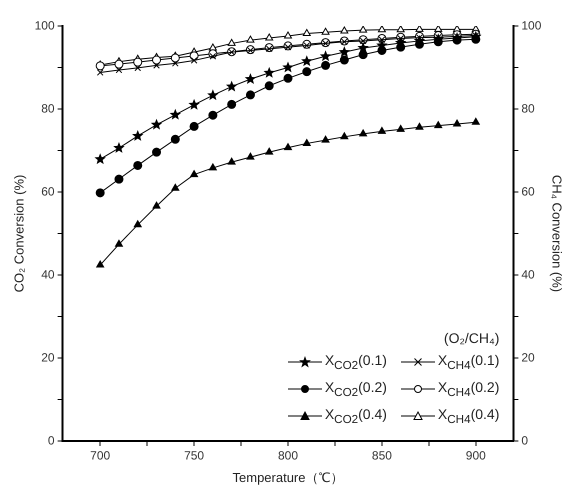 This screenshot has height=498, width=584. What do you see at coordinates (469, 388) in the screenshot?
I see `legend-label: X$_{CH4}$(0.2)` at bounding box center [469, 388].